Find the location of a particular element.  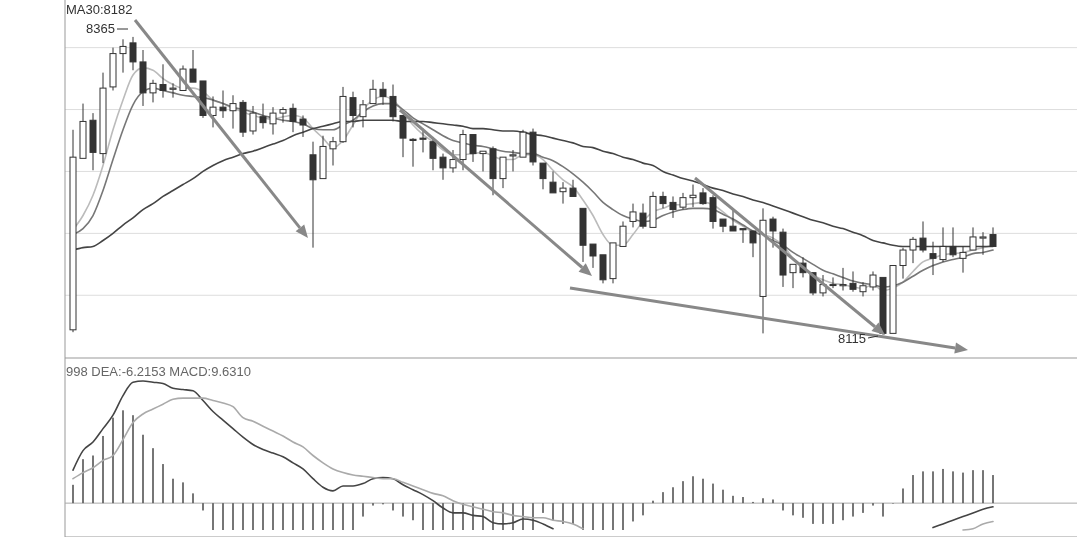

annotation: 8365 is located at coordinates (100, 28).